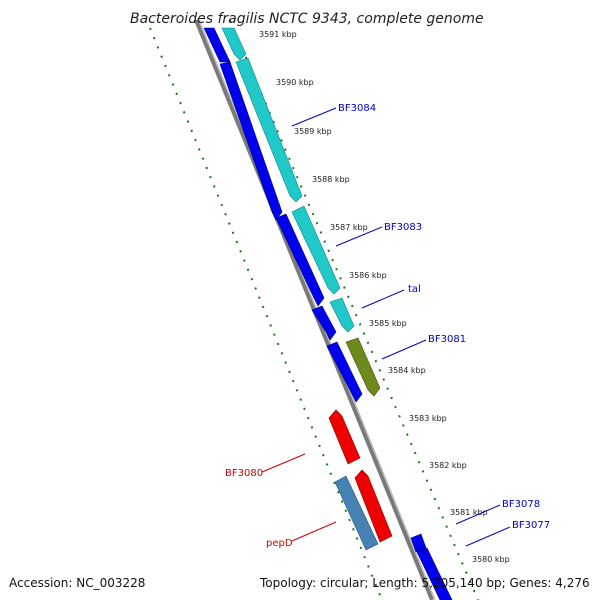  What do you see at coordinates (283, 463) in the screenshot?
I see `leader-line-bf3080` at bounding box center [283, 463].